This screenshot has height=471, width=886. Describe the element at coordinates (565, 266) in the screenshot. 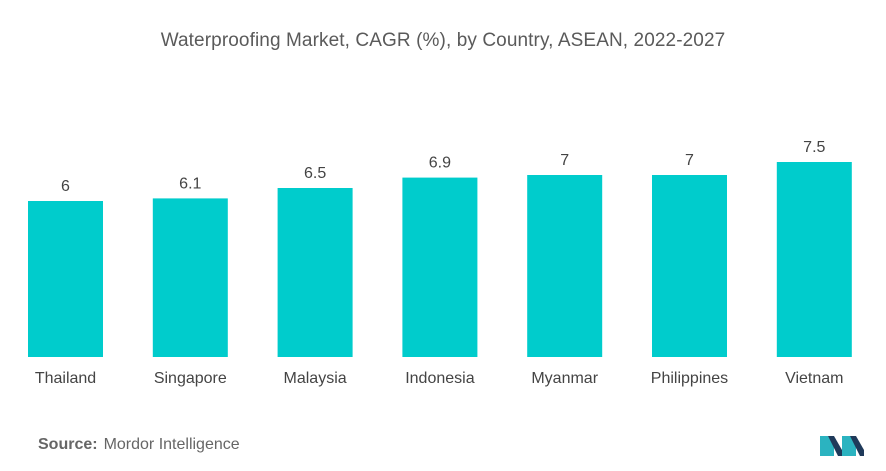

I see `bar-myanmar` at that location.